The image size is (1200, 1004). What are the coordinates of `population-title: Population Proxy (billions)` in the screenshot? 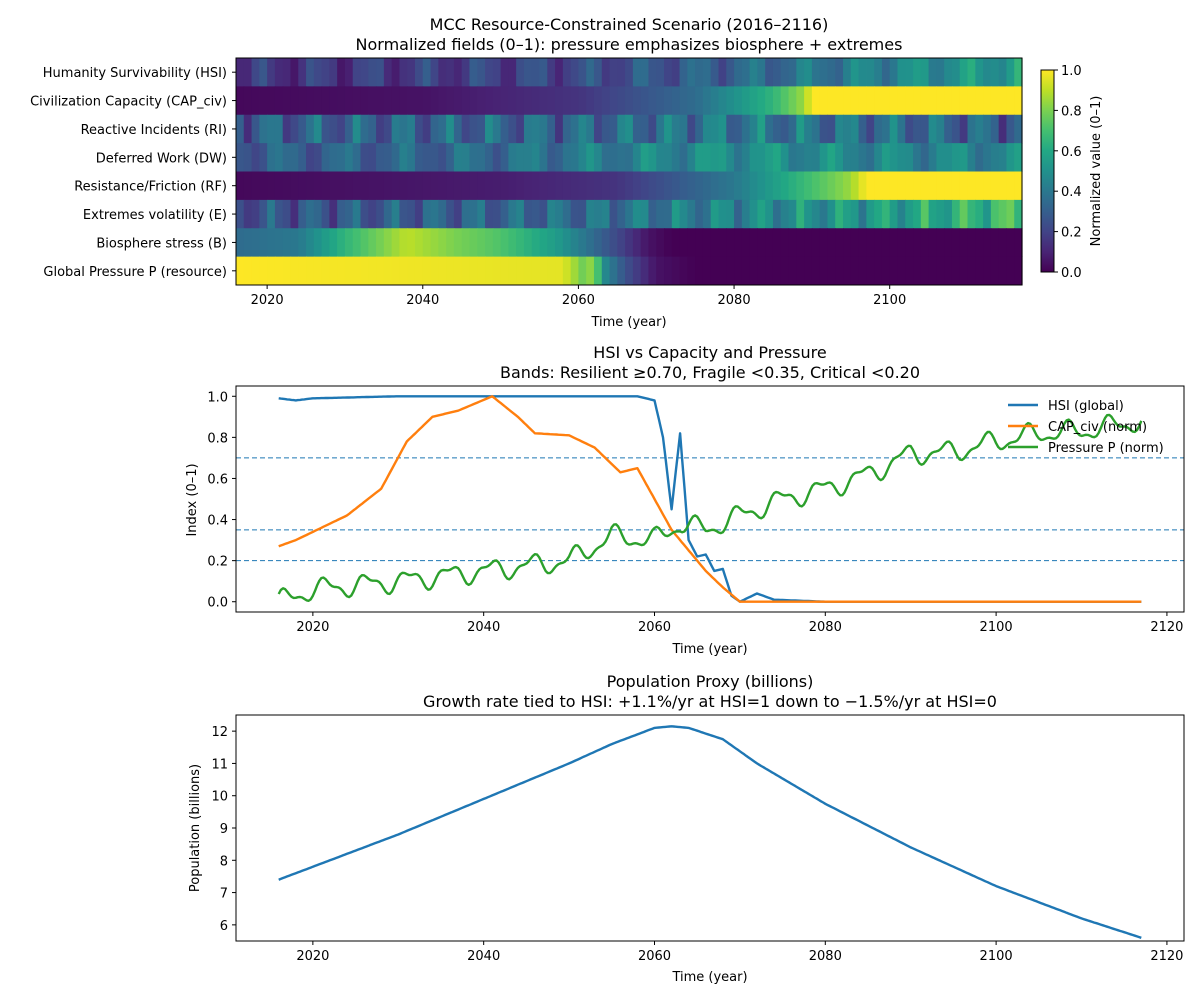 It's located at (710, 681).